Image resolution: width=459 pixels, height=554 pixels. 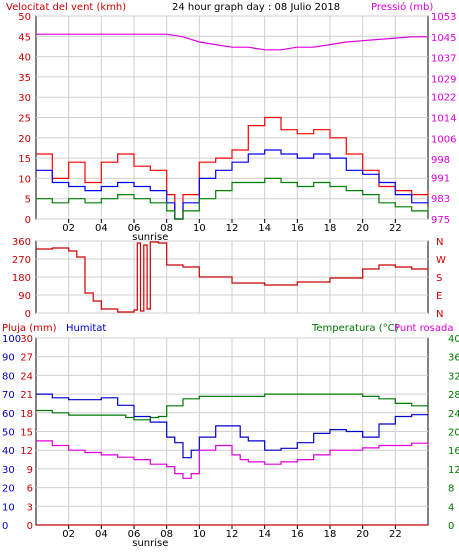 I want to click on pressure-tick-1053: 1053, so click(x=443, y=17).